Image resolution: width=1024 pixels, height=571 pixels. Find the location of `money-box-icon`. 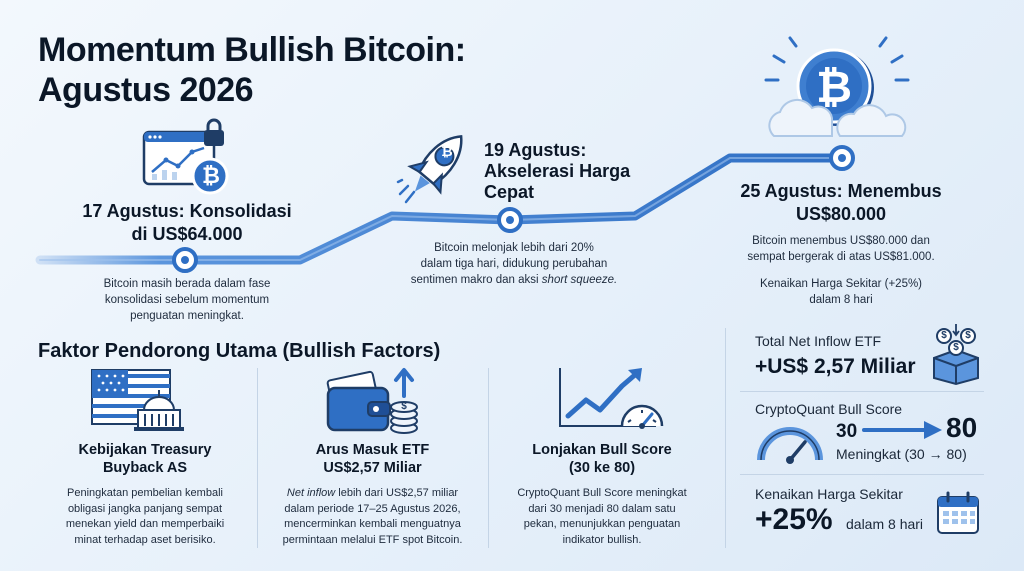

money-box-icon is located at coordinates (956, 355).